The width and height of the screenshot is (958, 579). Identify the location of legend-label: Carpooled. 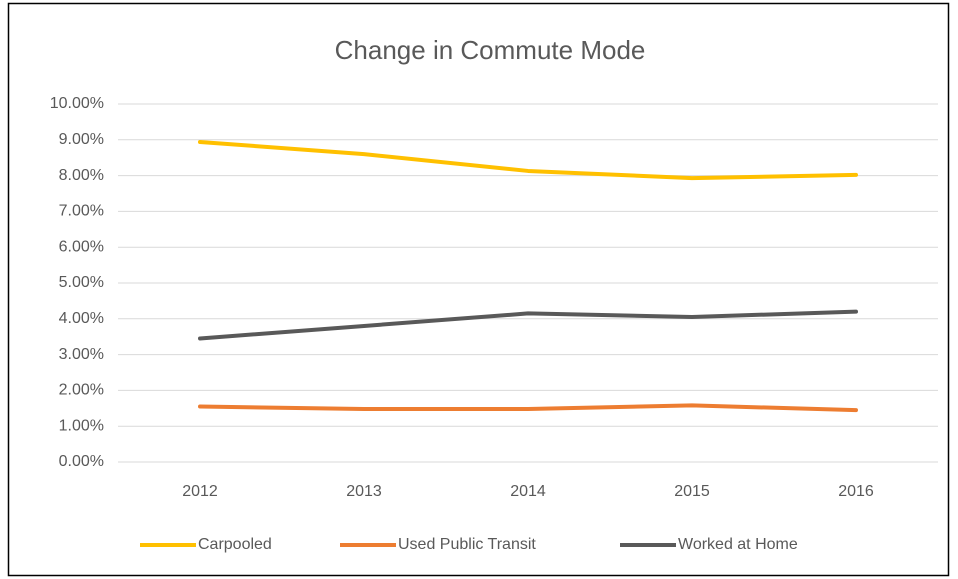
(235, 544).